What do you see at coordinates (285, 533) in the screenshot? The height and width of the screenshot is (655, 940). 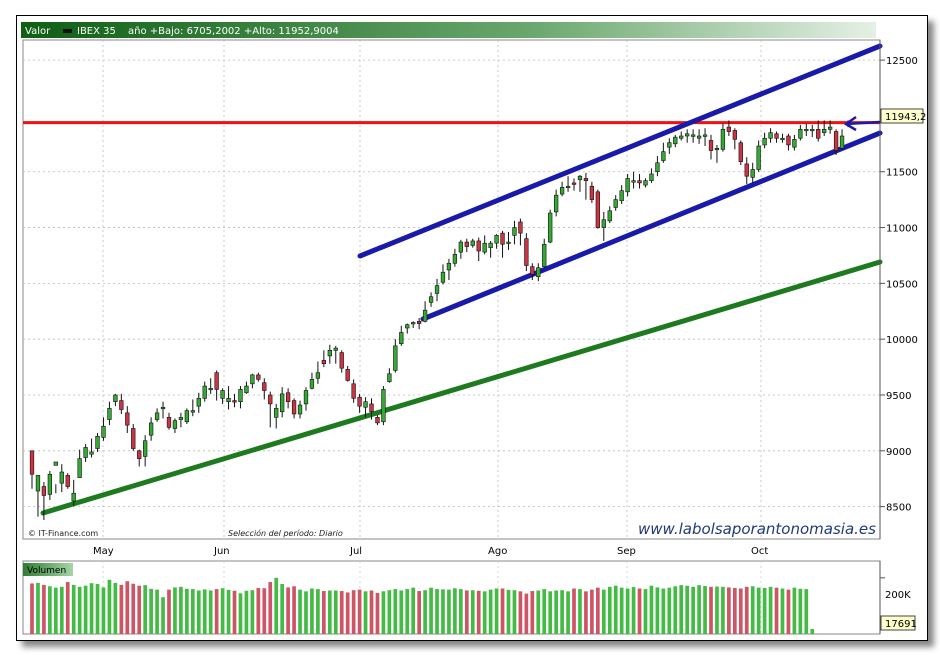 I see `period-label: Selección del período: Diario` at bounding box center [285, 533].